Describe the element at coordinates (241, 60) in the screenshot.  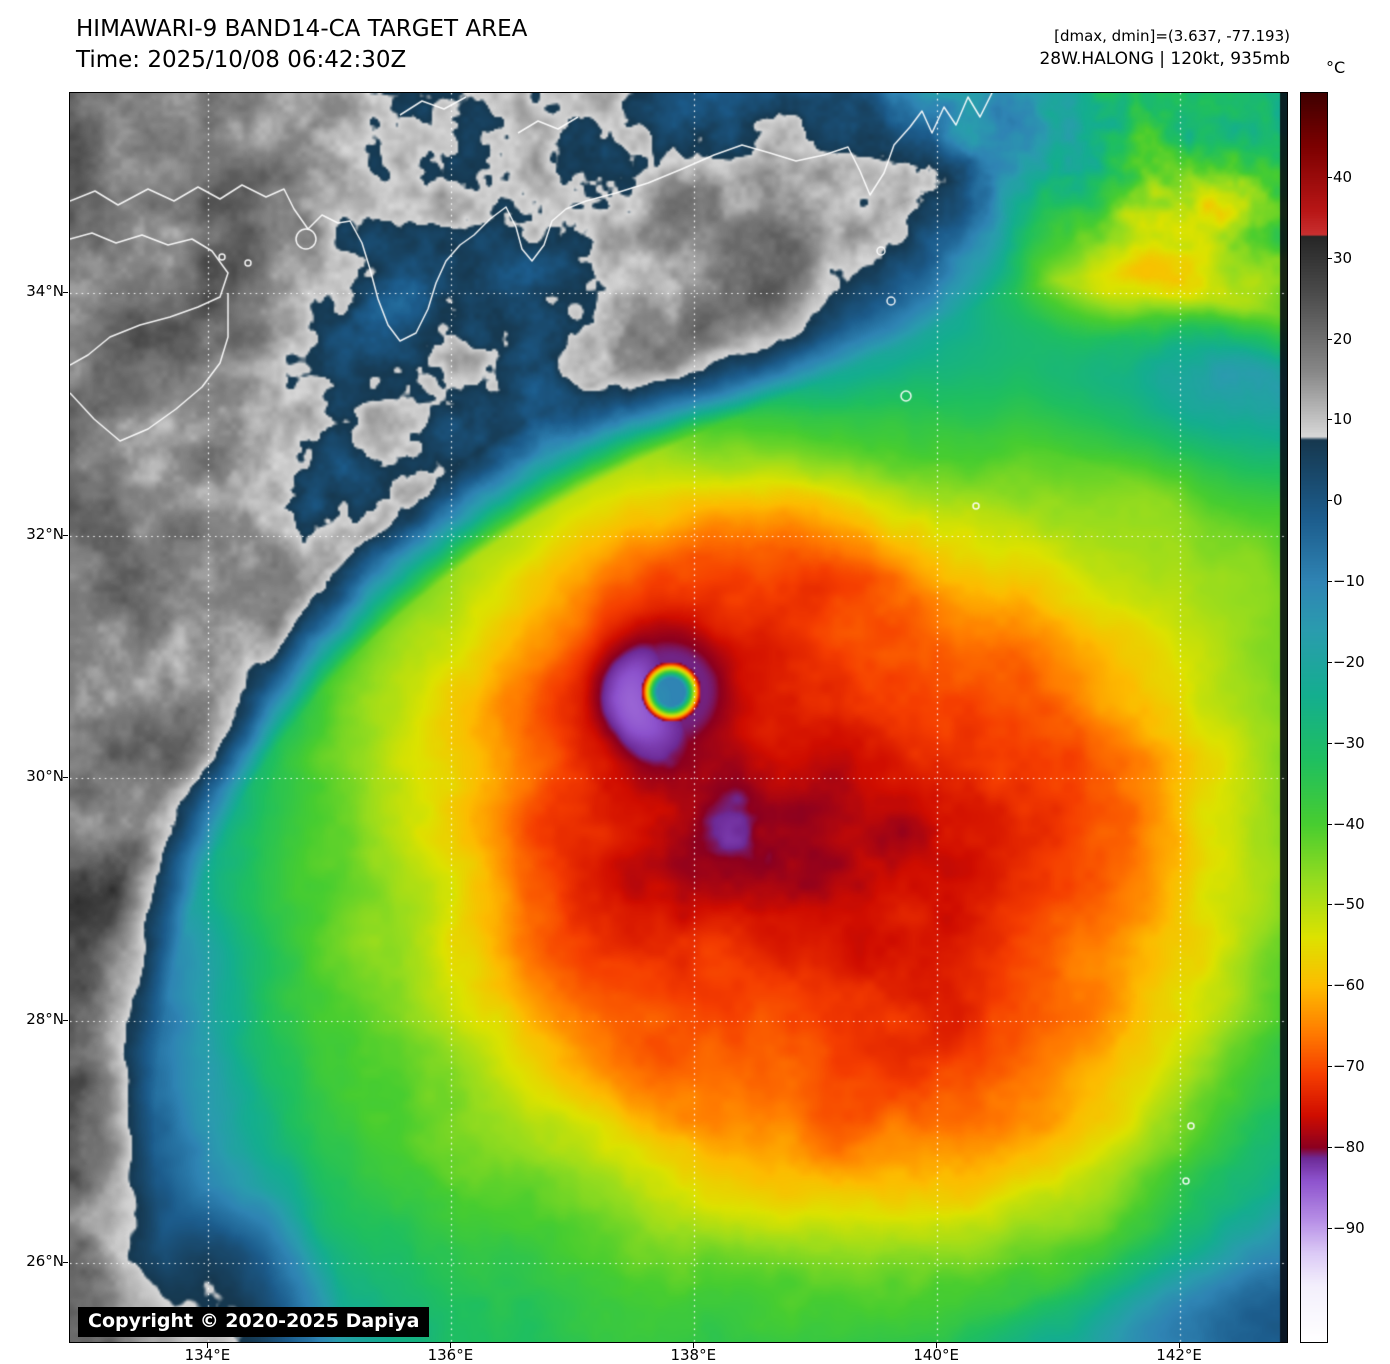
I see `figure-timestamp: Time: 2025/10/08 06:42:30Z` at that location.